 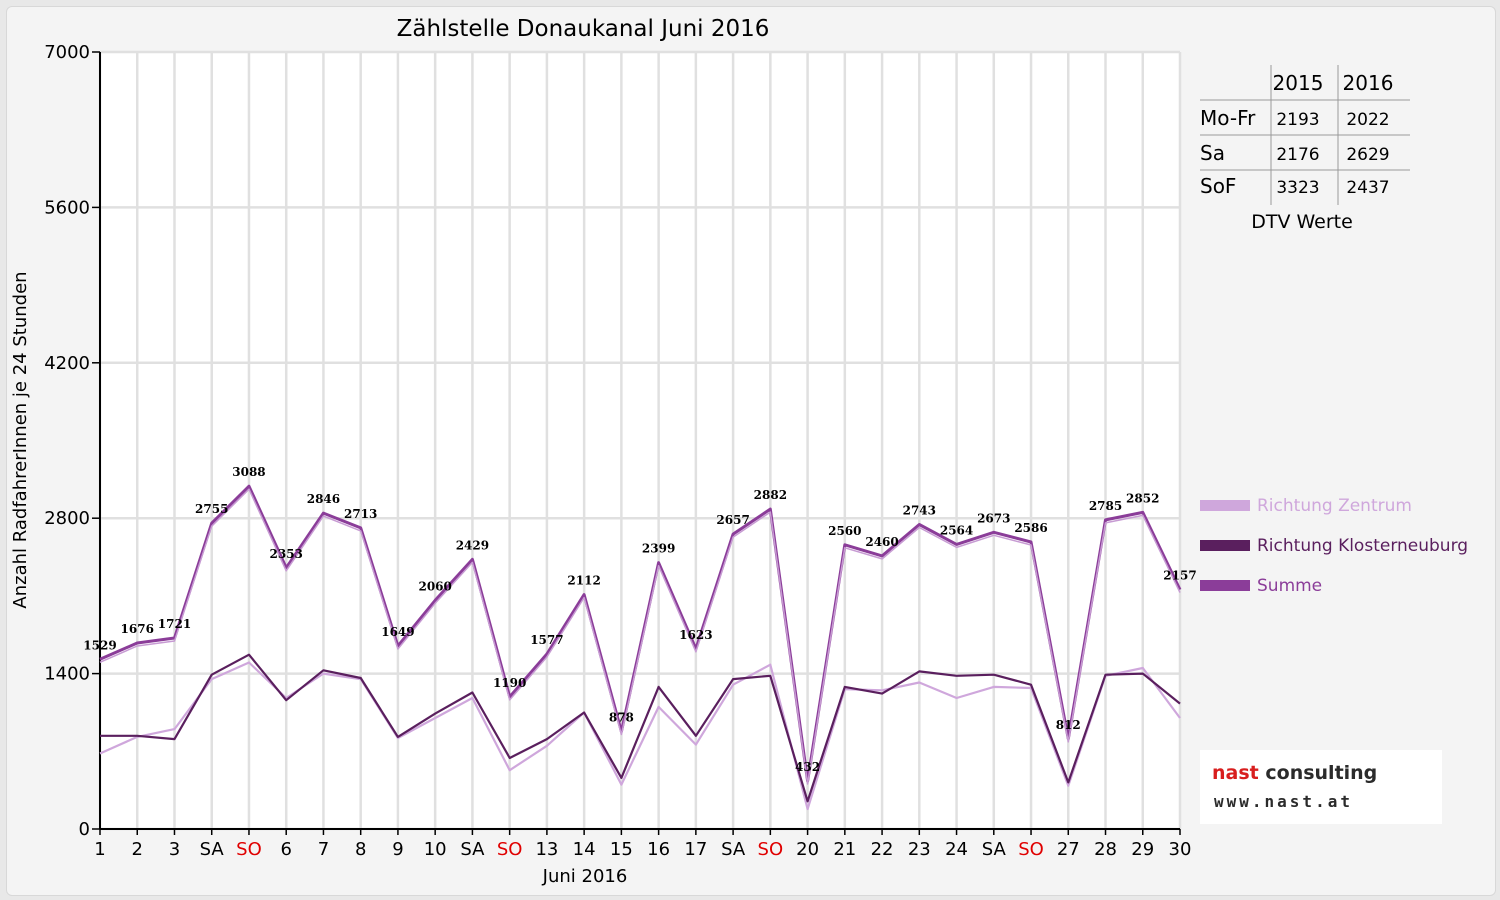 I want to click on y-tick-label: 4200, so click(x=67, y=363).